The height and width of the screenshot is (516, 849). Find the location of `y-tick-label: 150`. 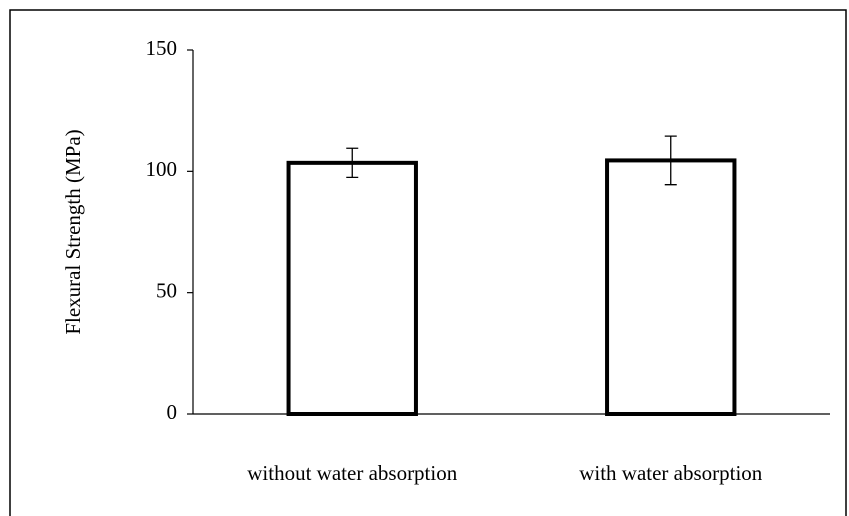

y-tick-label: 150 is located at coordinates (162, 48).